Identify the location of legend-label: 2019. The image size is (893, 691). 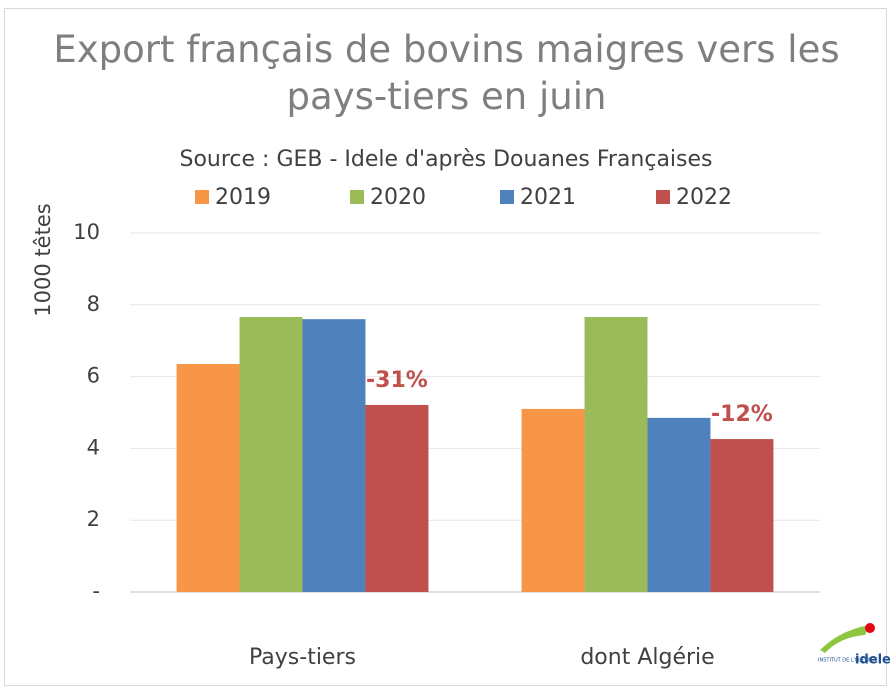
(243, 197).